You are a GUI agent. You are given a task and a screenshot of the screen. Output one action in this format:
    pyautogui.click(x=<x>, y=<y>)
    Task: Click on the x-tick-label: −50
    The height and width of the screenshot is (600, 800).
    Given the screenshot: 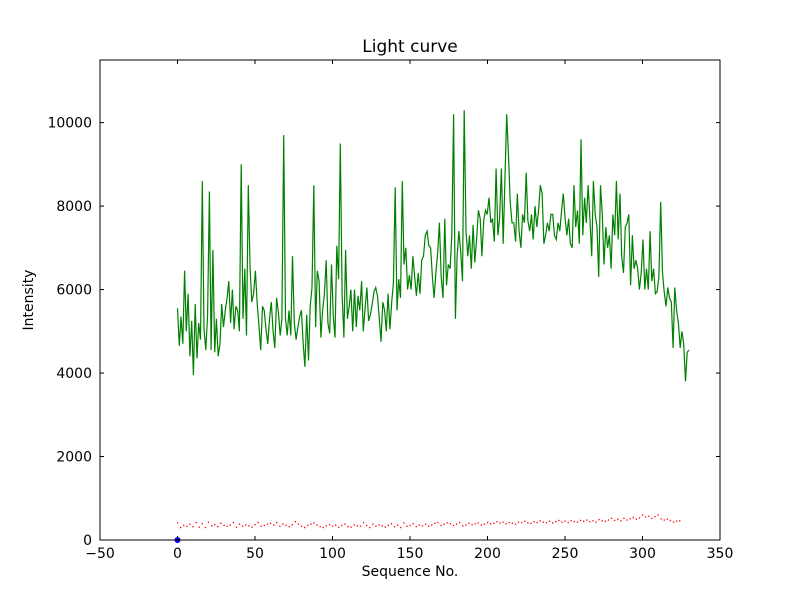 What is the action you would take?
    pyautogui.click(x=100, y=554)
    